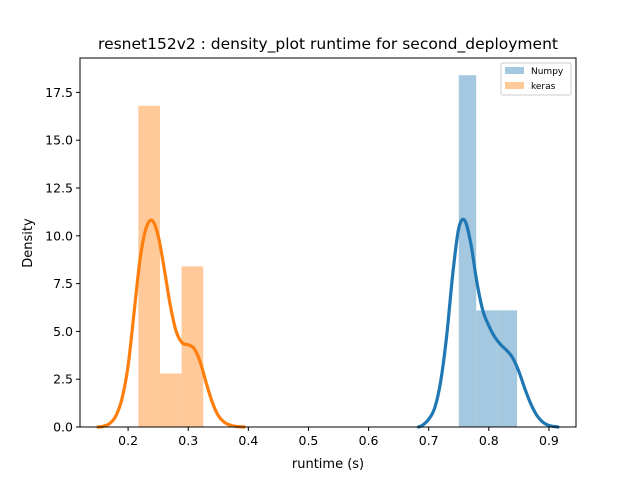 The height and width of the screenshot is (480, 640). Describe the element at coordinates (328, 464) in the screenshot. I see `x-axis-label: runtime (s)` at that location.